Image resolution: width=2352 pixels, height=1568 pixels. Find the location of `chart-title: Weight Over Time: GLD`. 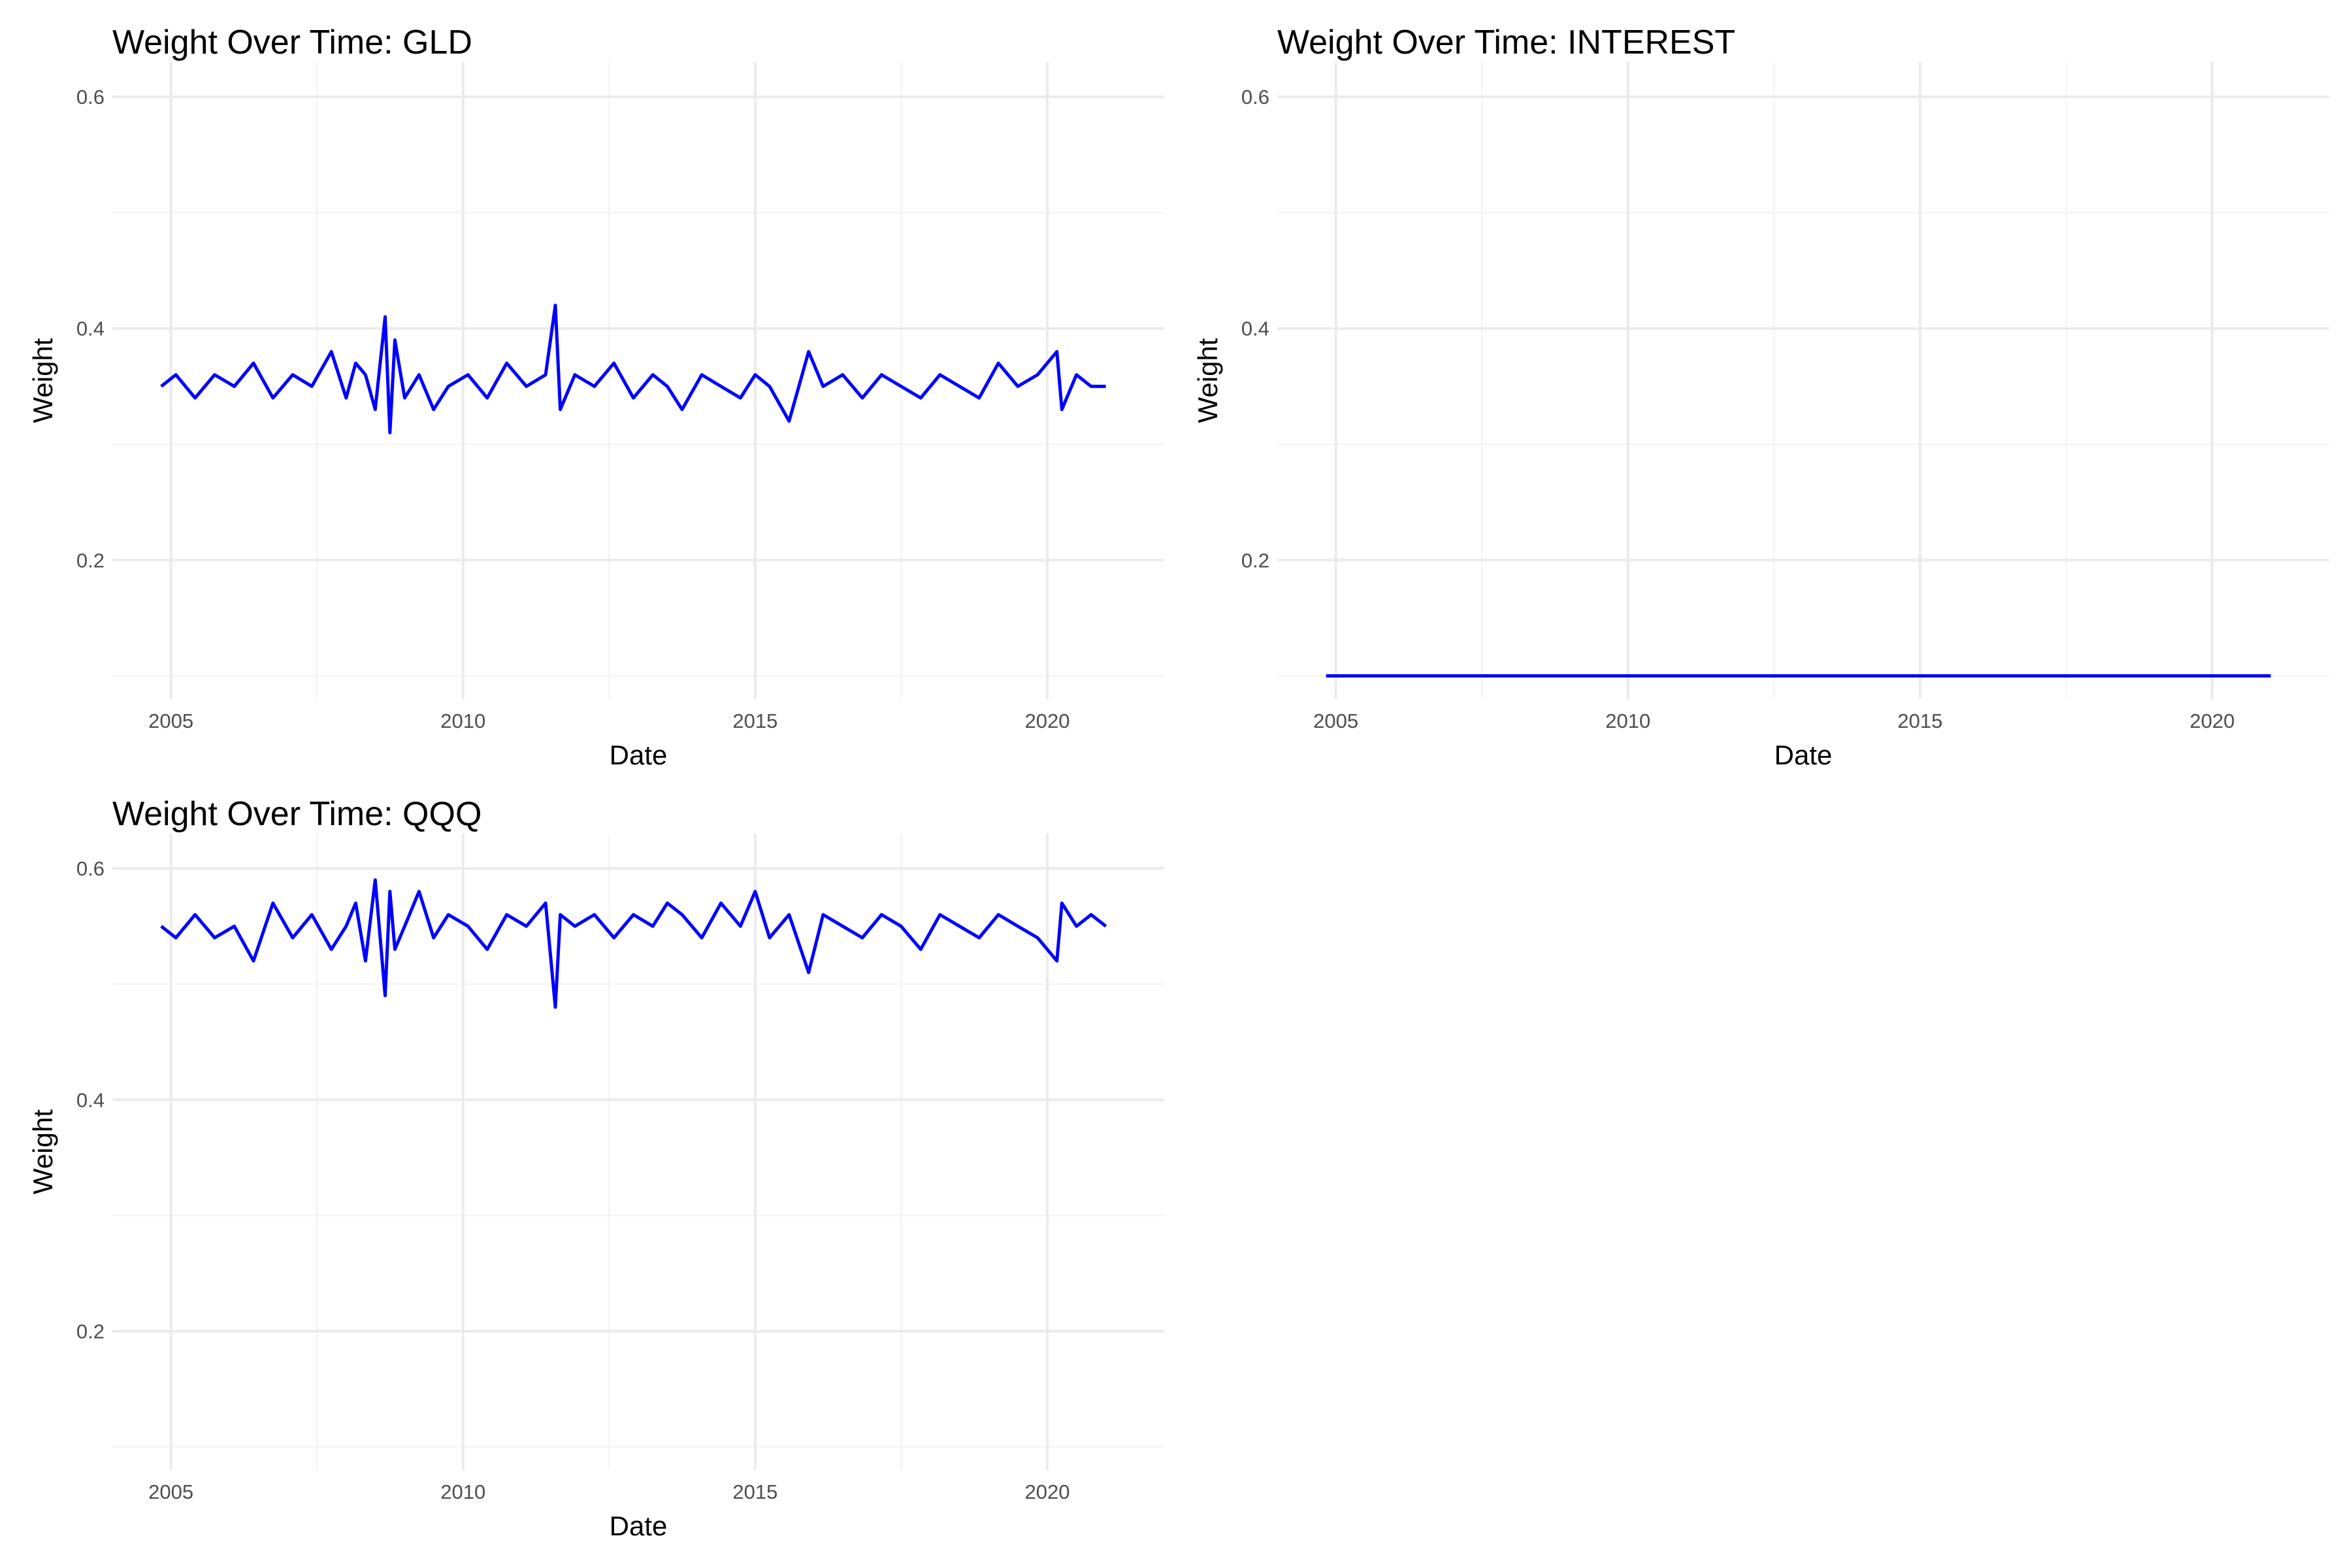

chart-title: Weight Over Time: GLD is located at coordinates (292, 42).